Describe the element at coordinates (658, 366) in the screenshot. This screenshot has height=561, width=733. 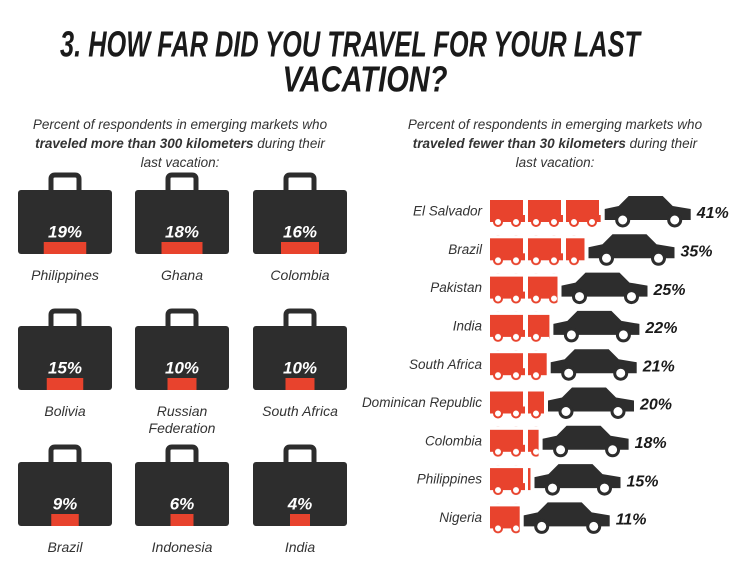
I see `value-label: 21%` at that location.